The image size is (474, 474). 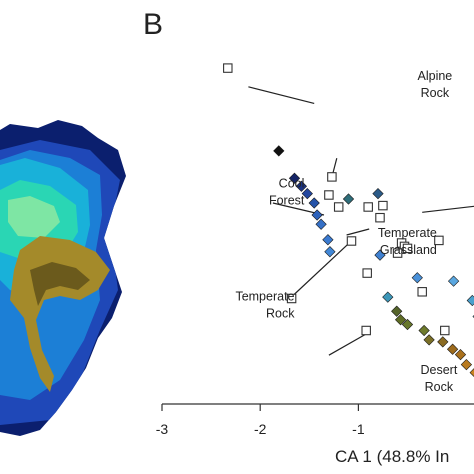 I want to click on annotation-line: Alpine, so click(x=435, y=76).